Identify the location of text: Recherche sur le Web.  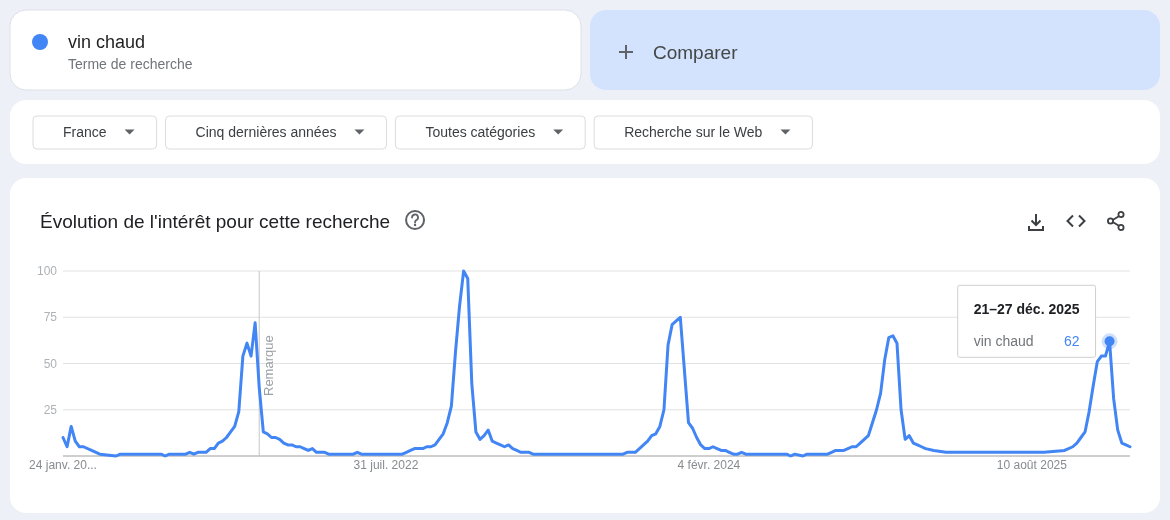
(693, 132).